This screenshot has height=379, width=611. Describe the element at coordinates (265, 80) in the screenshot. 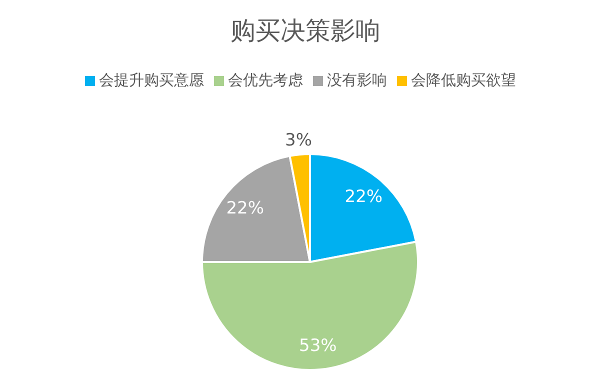

I see `legend-label: 会优先考虑` at that location.